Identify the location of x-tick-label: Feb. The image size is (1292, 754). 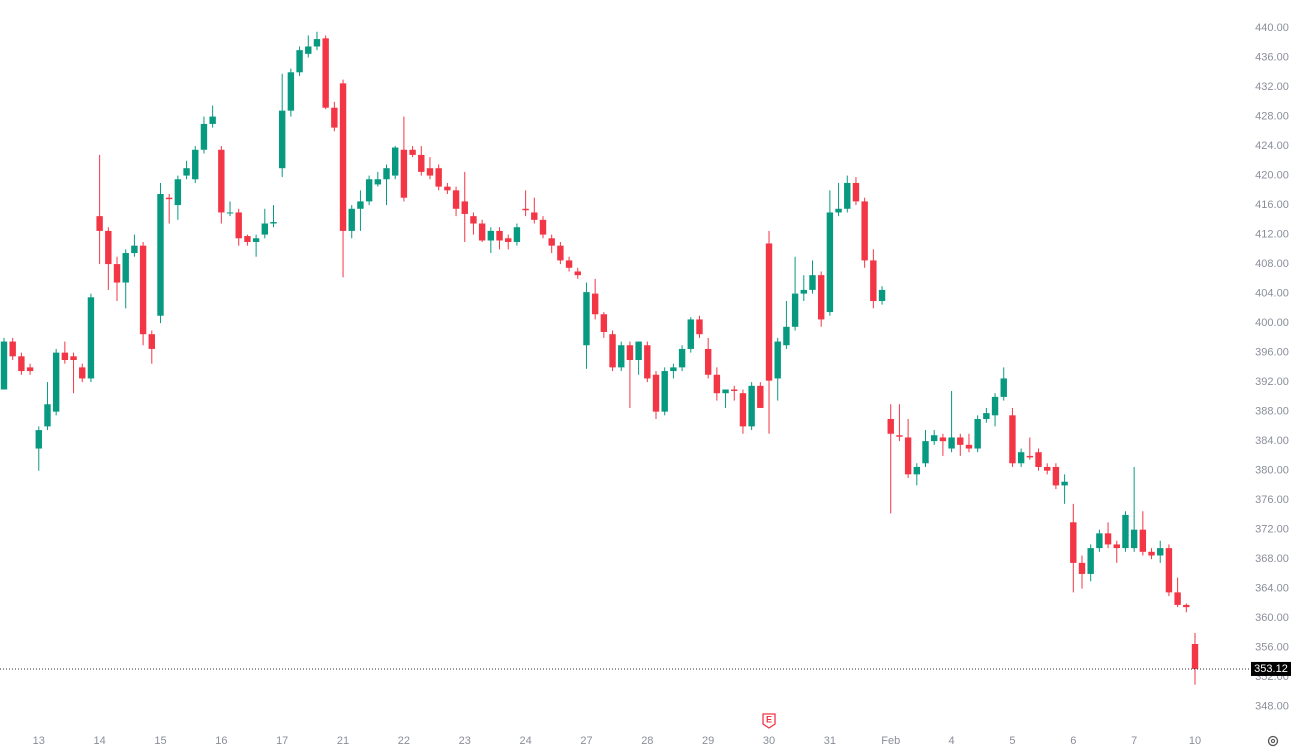
(890, 741).